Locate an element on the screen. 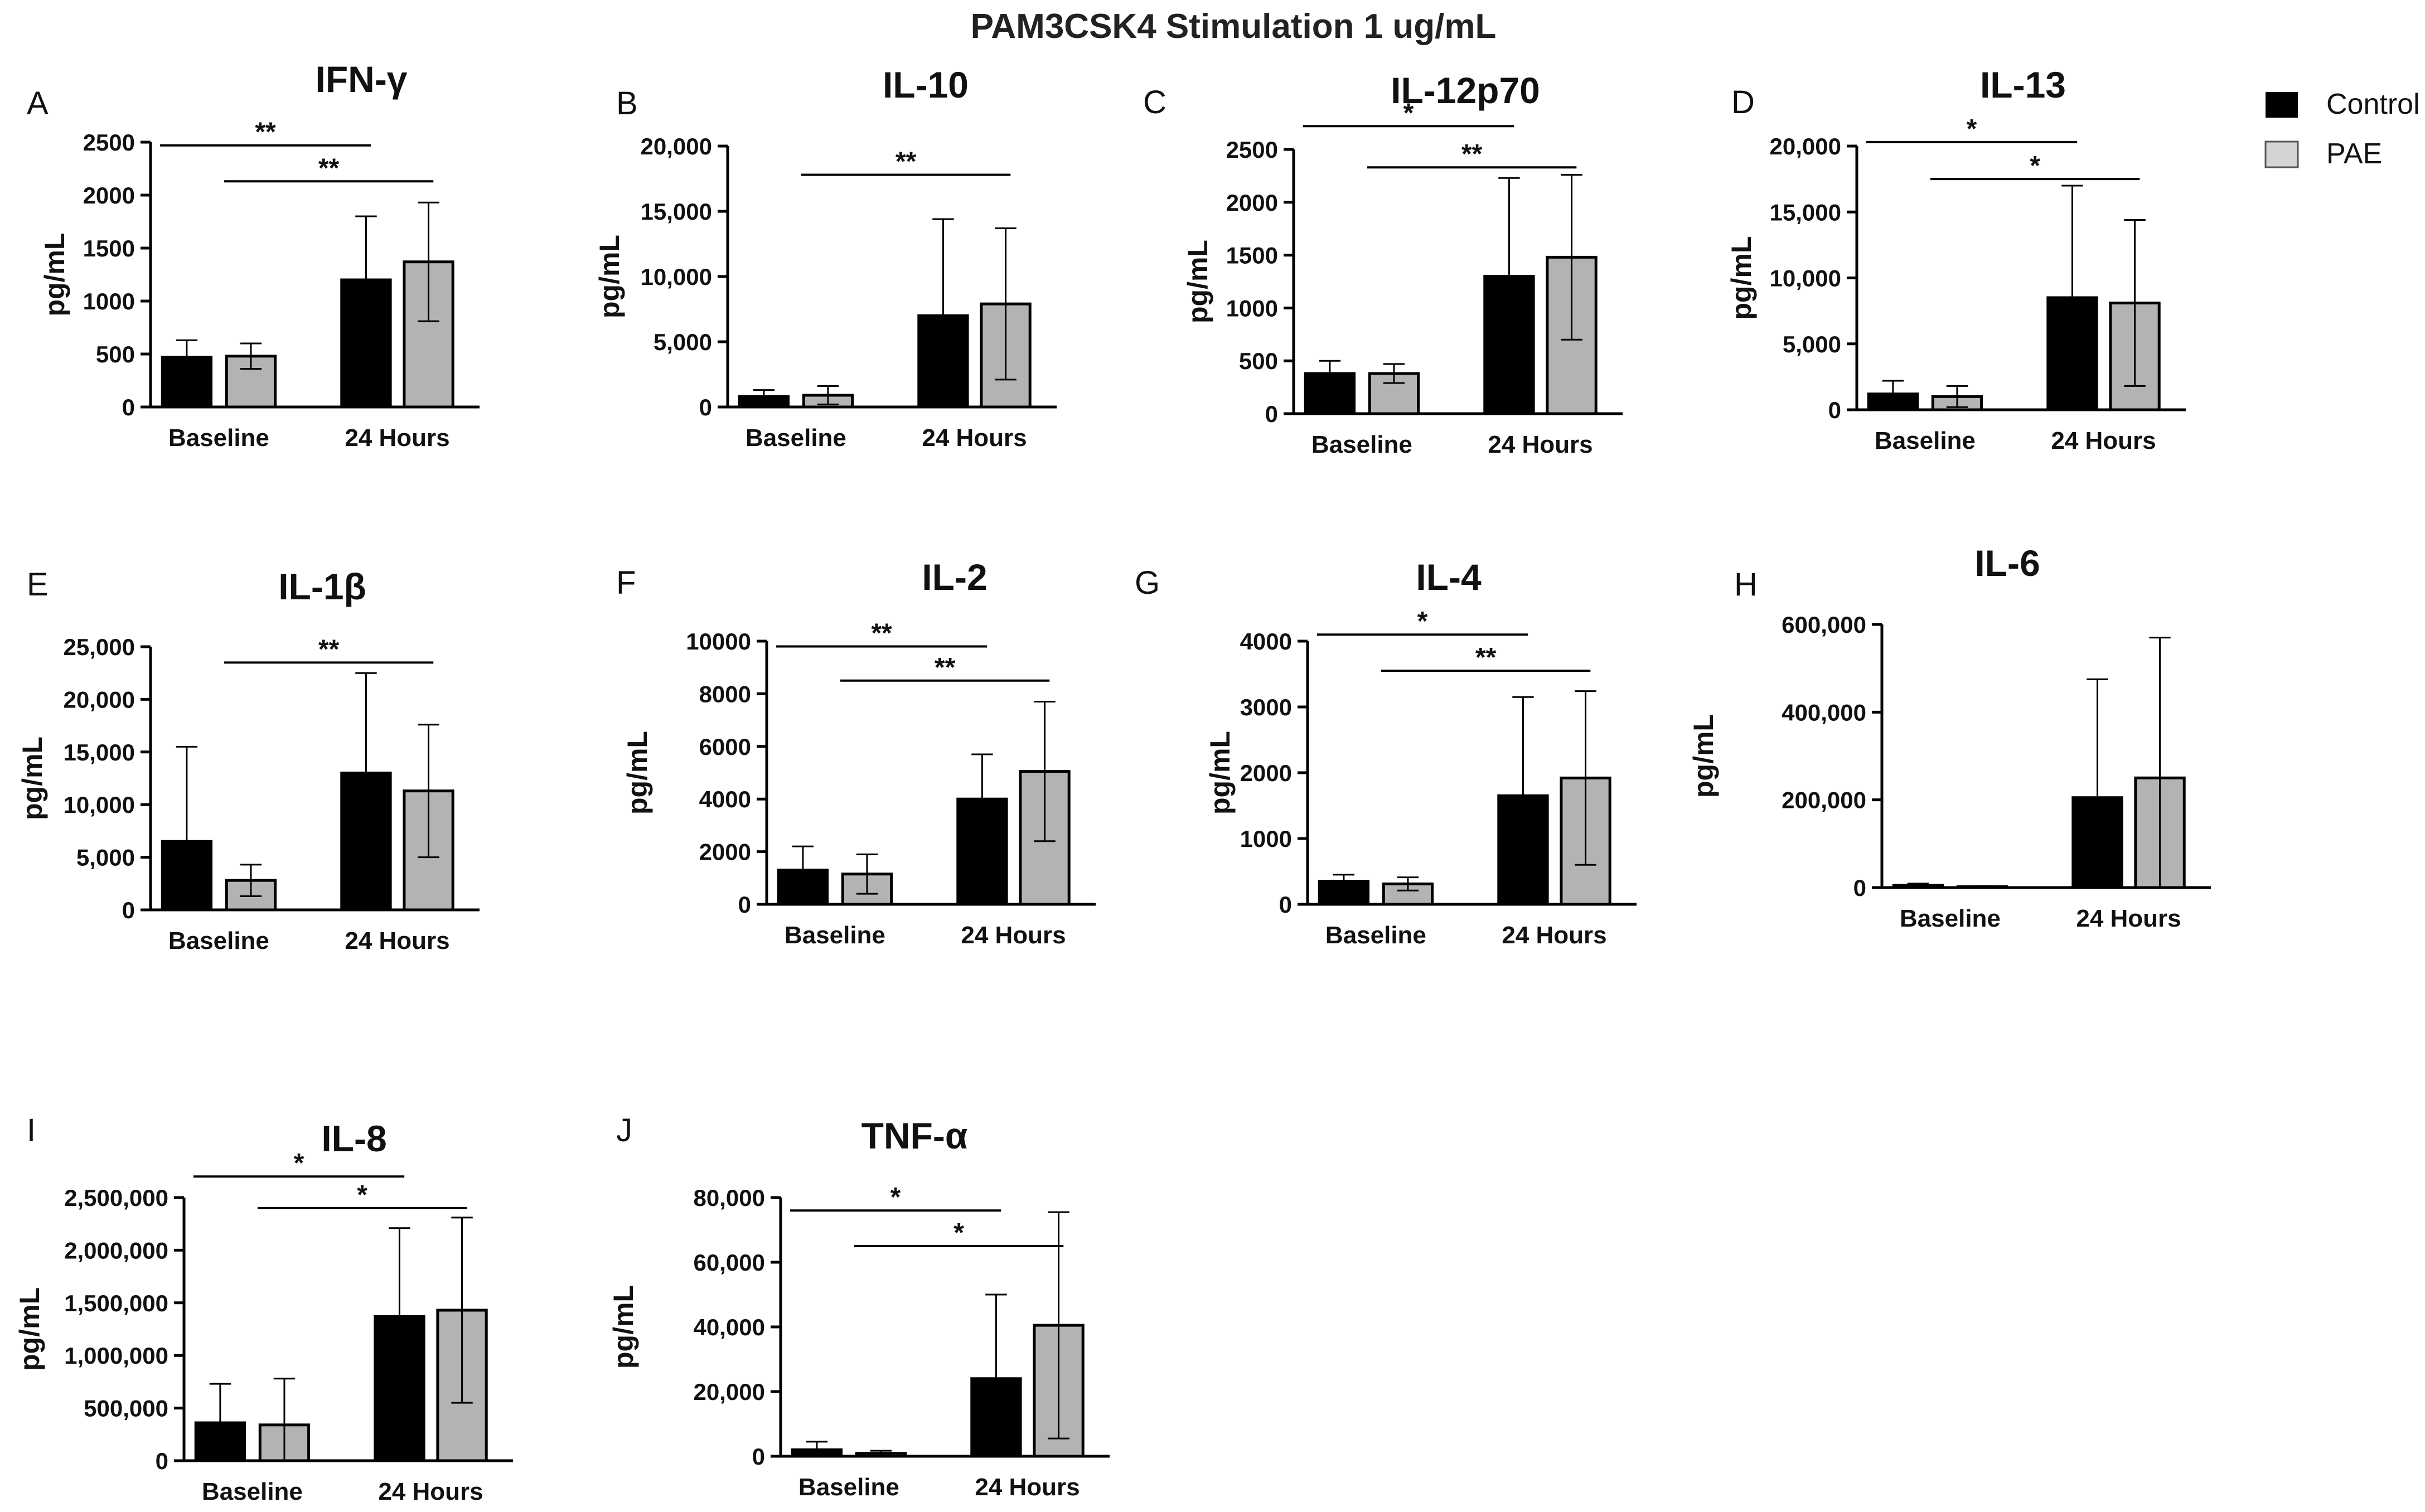 This screenshot has width=2425, height=1512. panel-title: IL-2 is located at coordinates (954, 577).